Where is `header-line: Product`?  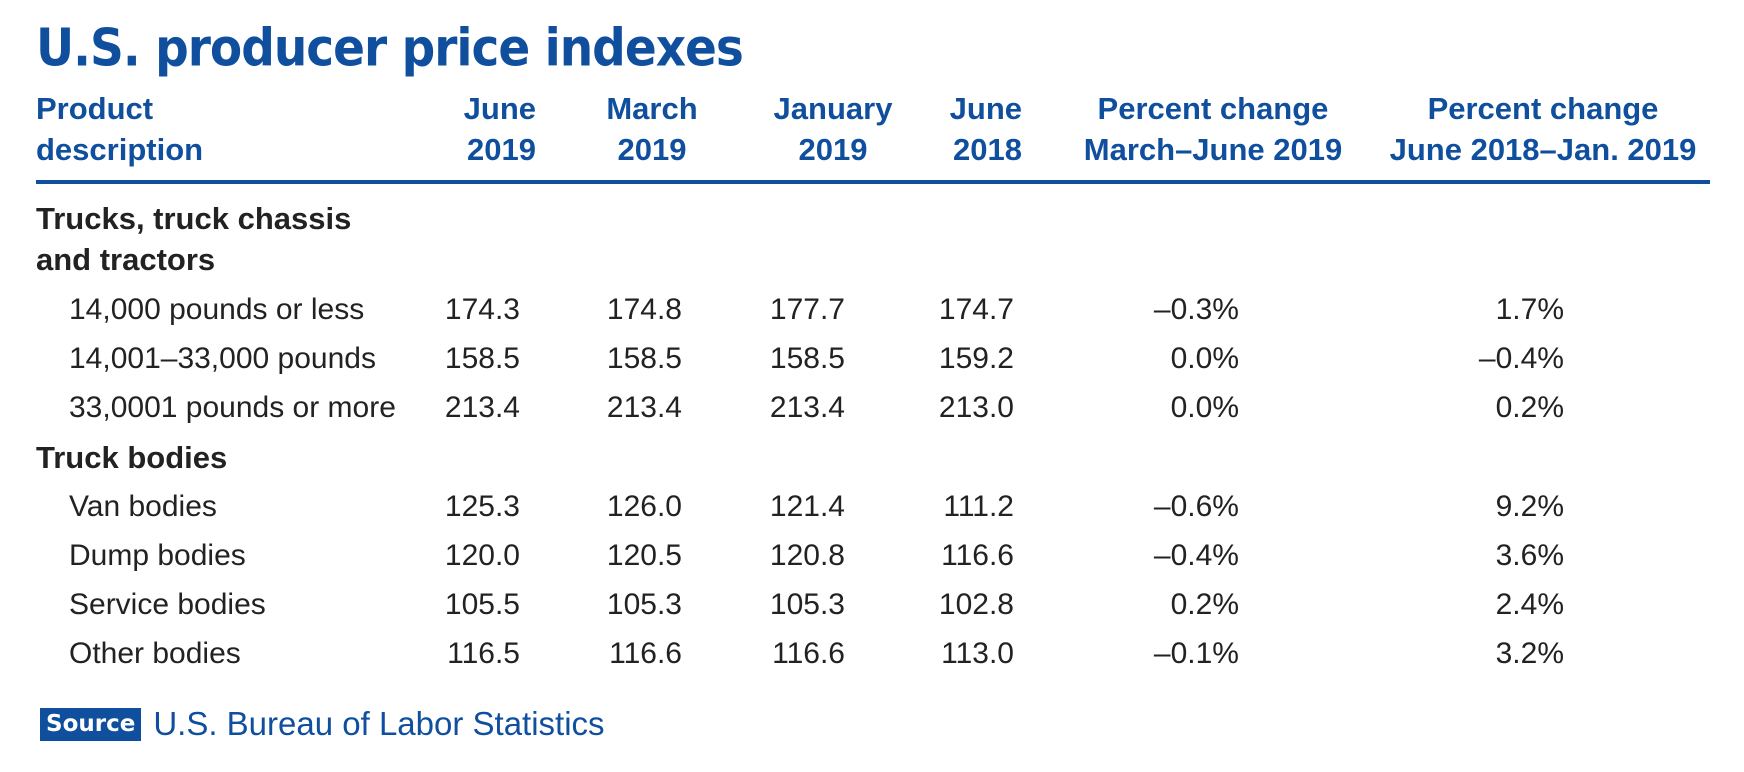
header-line: Product is located at coordinates (95, 108).